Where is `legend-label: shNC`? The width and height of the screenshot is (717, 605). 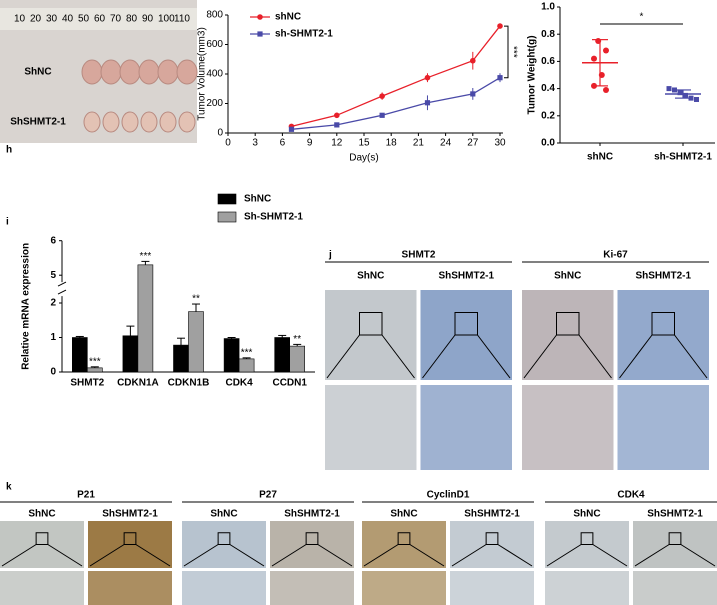
legend-label: shNC is located at coordinates (288, 17).